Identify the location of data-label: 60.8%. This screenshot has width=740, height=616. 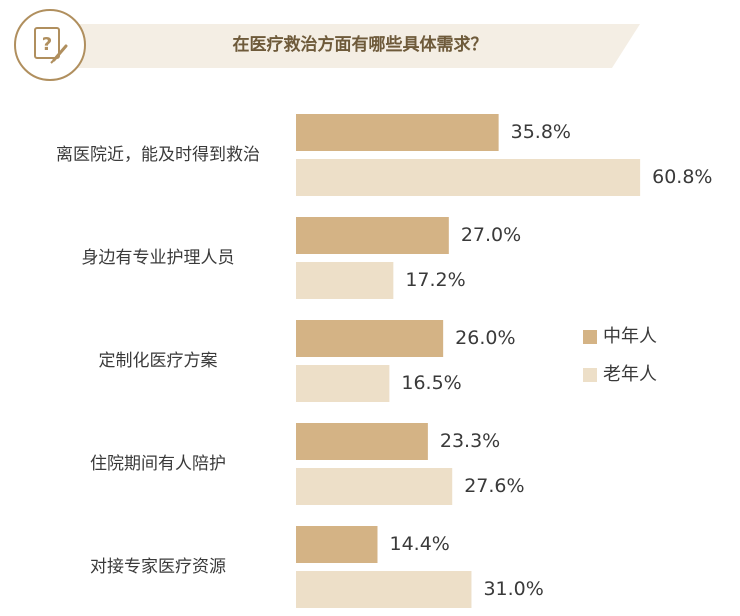
(682, 177).